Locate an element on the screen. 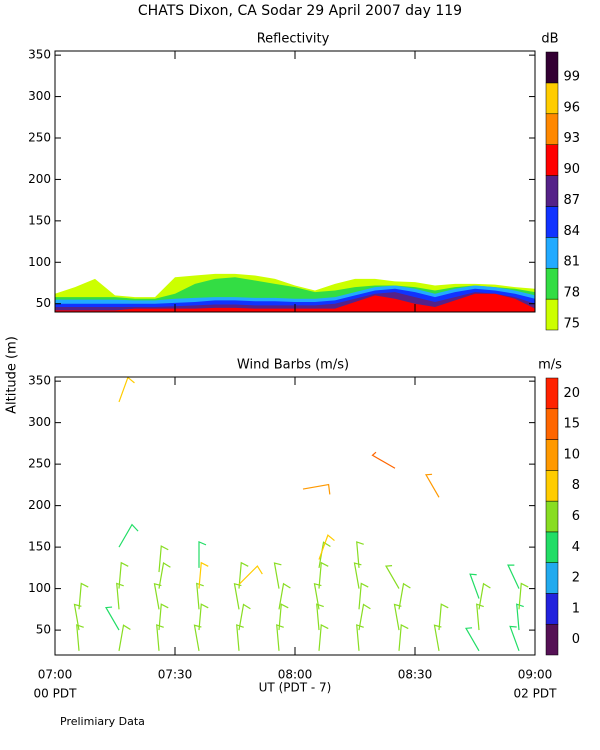 The width and height of the screenshot is (600, 750). x-tick-label: 08:30 is located at coordinates (415, 675).